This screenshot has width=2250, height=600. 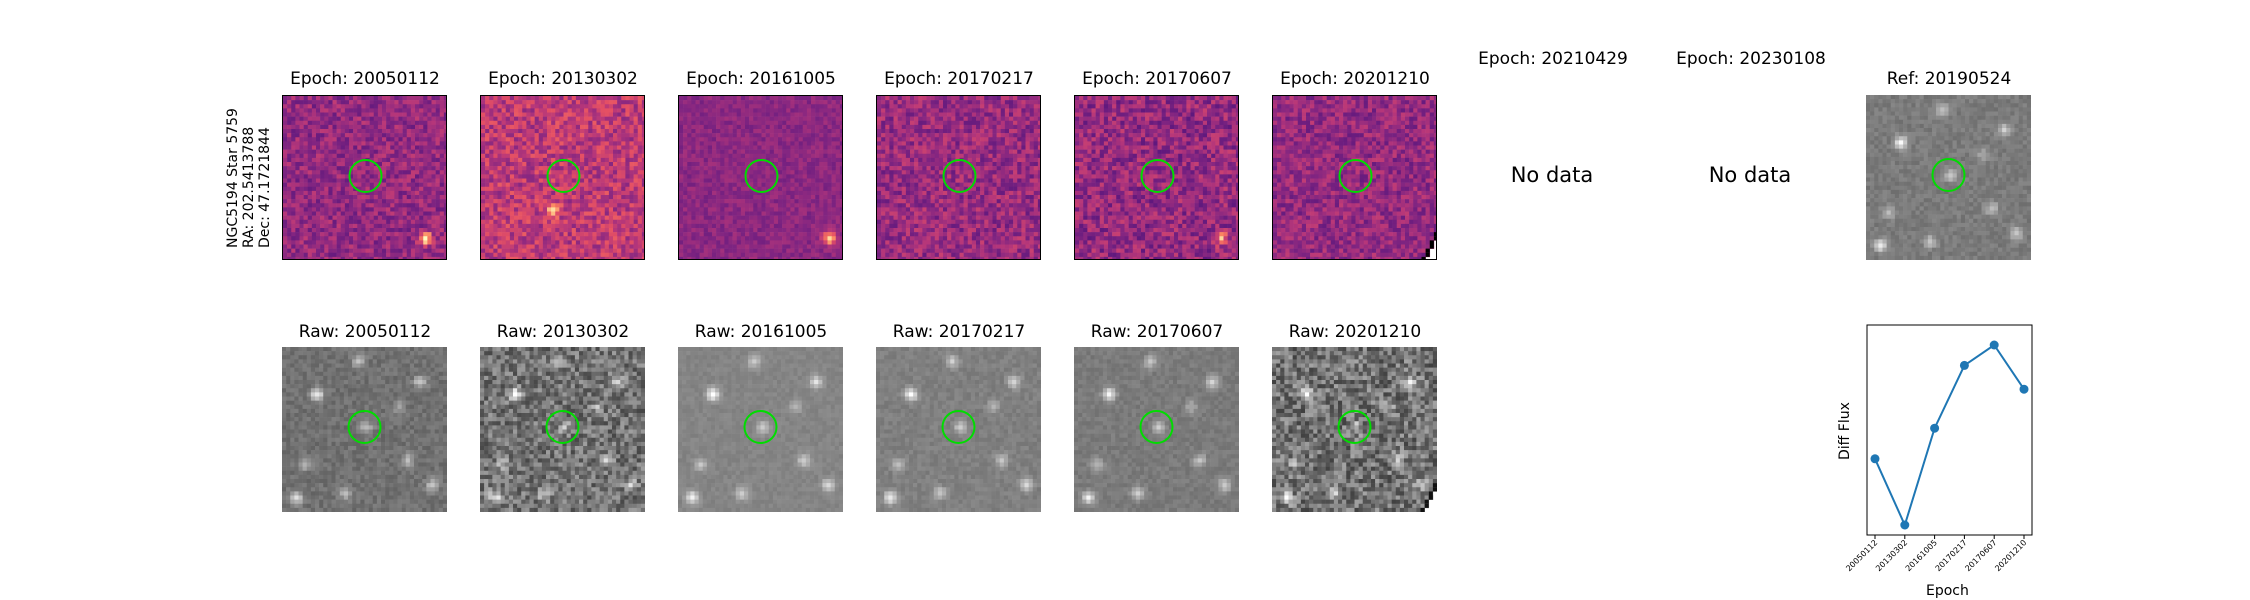 What do you see at coordinates (959, 332) in the screenshot?
I see `raw-title-4: Raw: 20170217` at bounding box center [959, 332].